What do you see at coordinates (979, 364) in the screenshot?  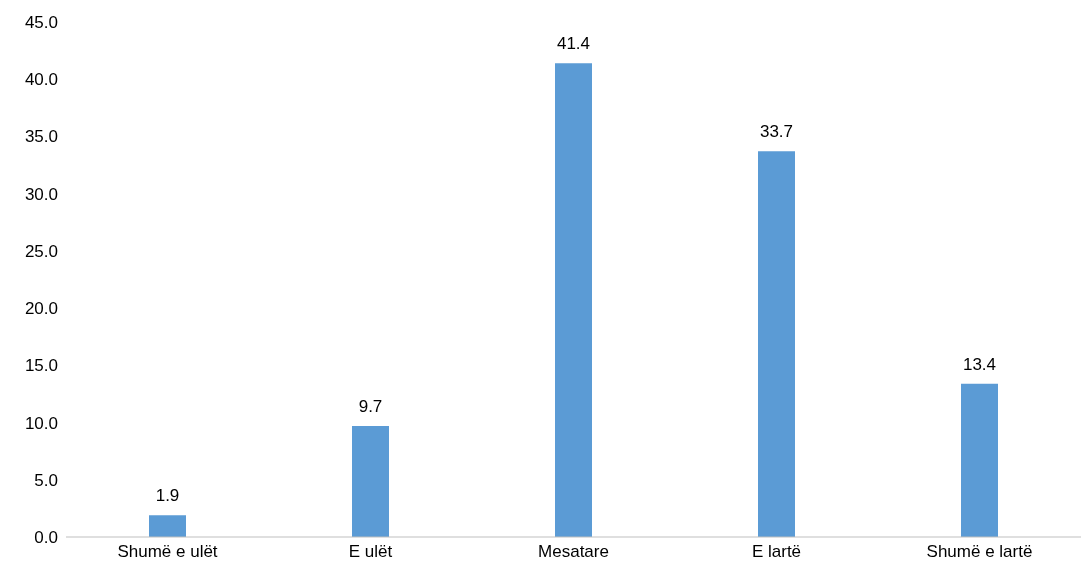 I see `data-label: 13.4` at bounding box center [979, 364].